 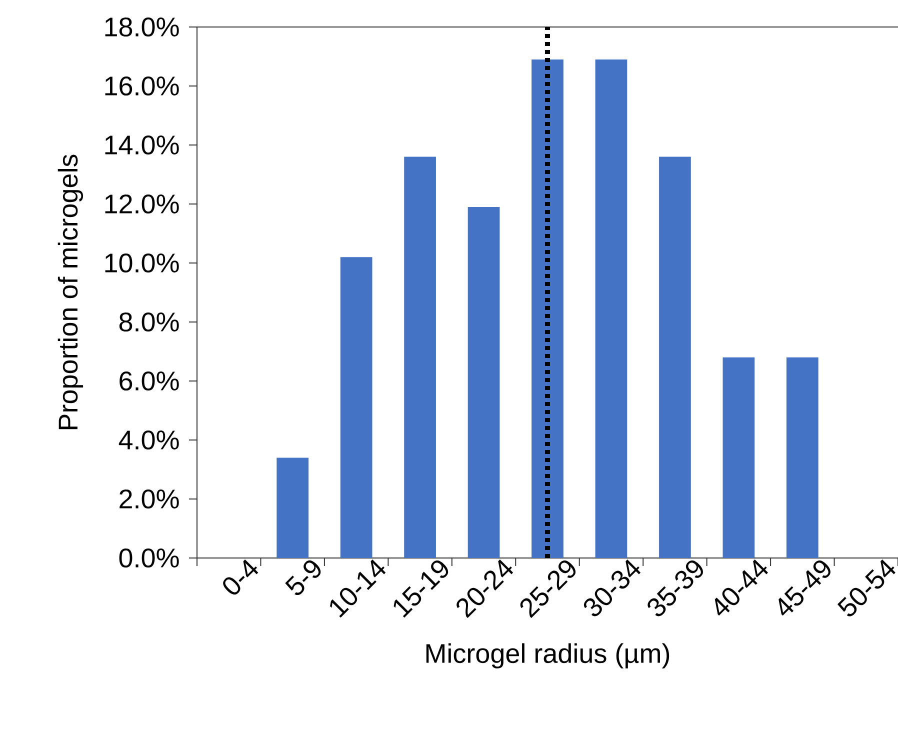 I want to click on y-tick-label: 4.0%, so click(x=148, y=440).